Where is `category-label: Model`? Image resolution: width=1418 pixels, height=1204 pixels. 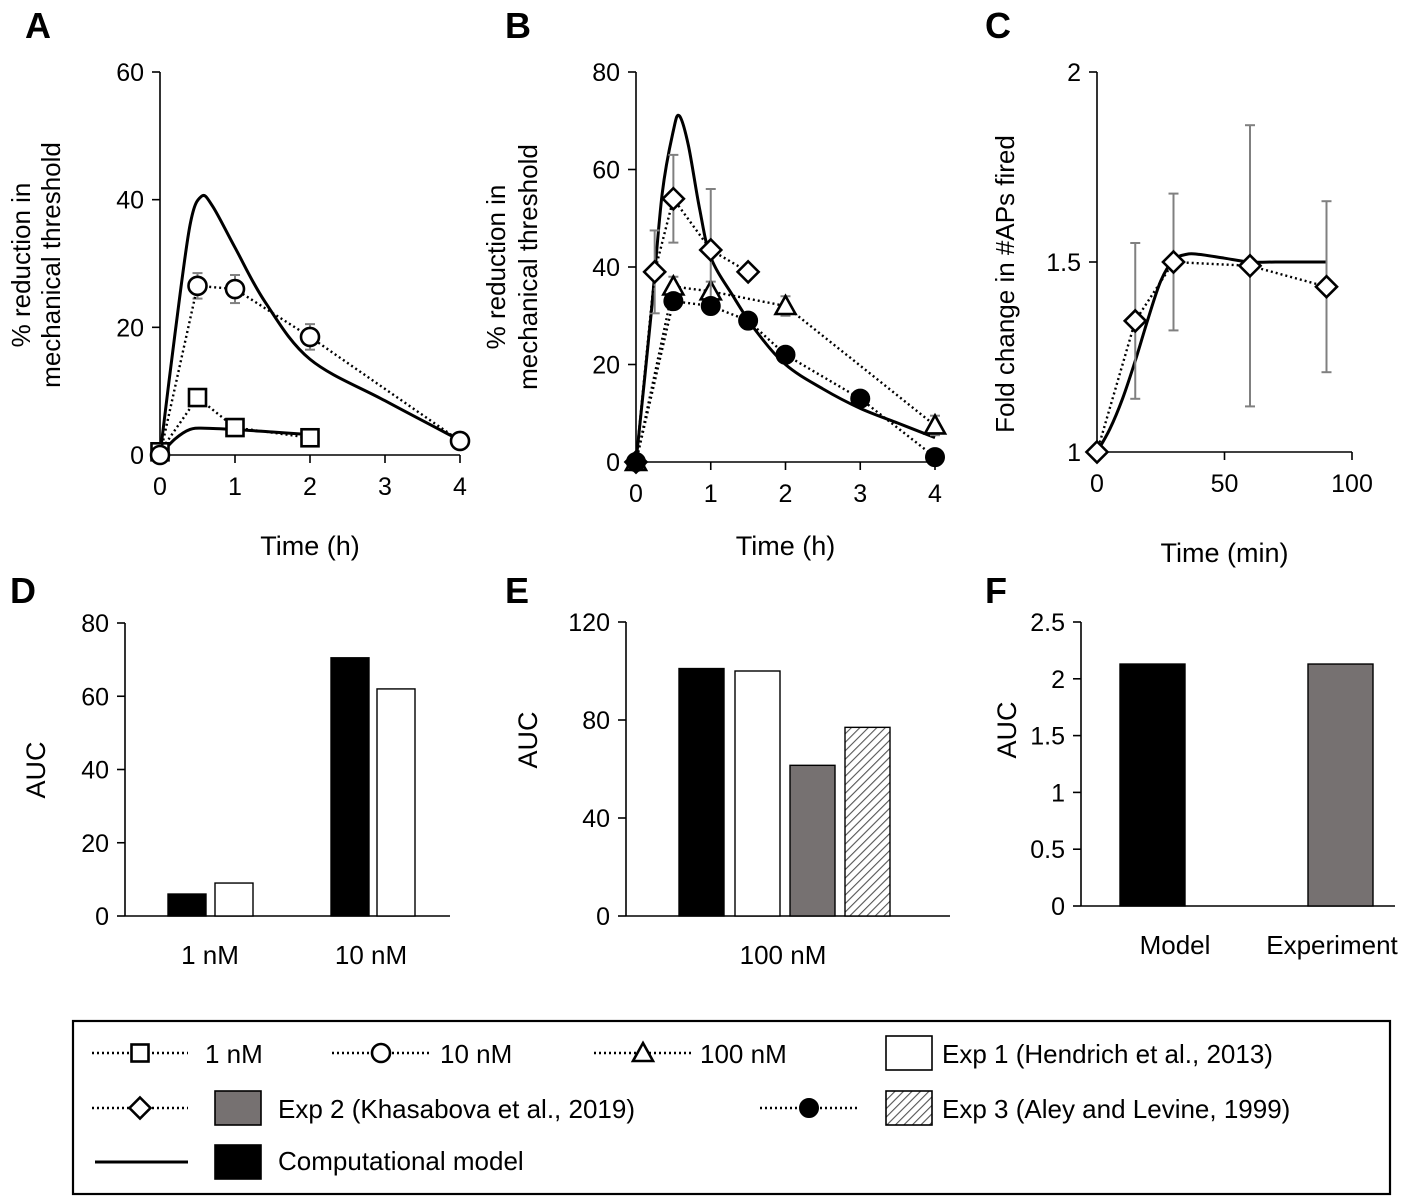 category-label: Model is located at coordinates (1175, 945).